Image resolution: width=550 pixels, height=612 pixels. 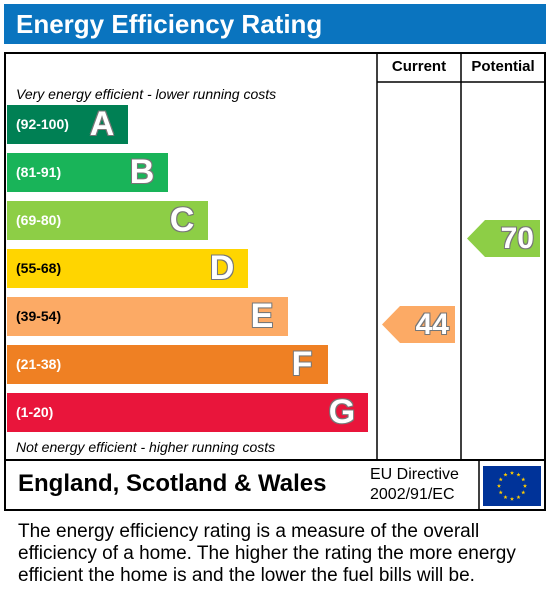 What do you see at coordinates (503, 66) in the screenshot?
I see `potential-column-header: Potential` at bounding box center [503, 66].